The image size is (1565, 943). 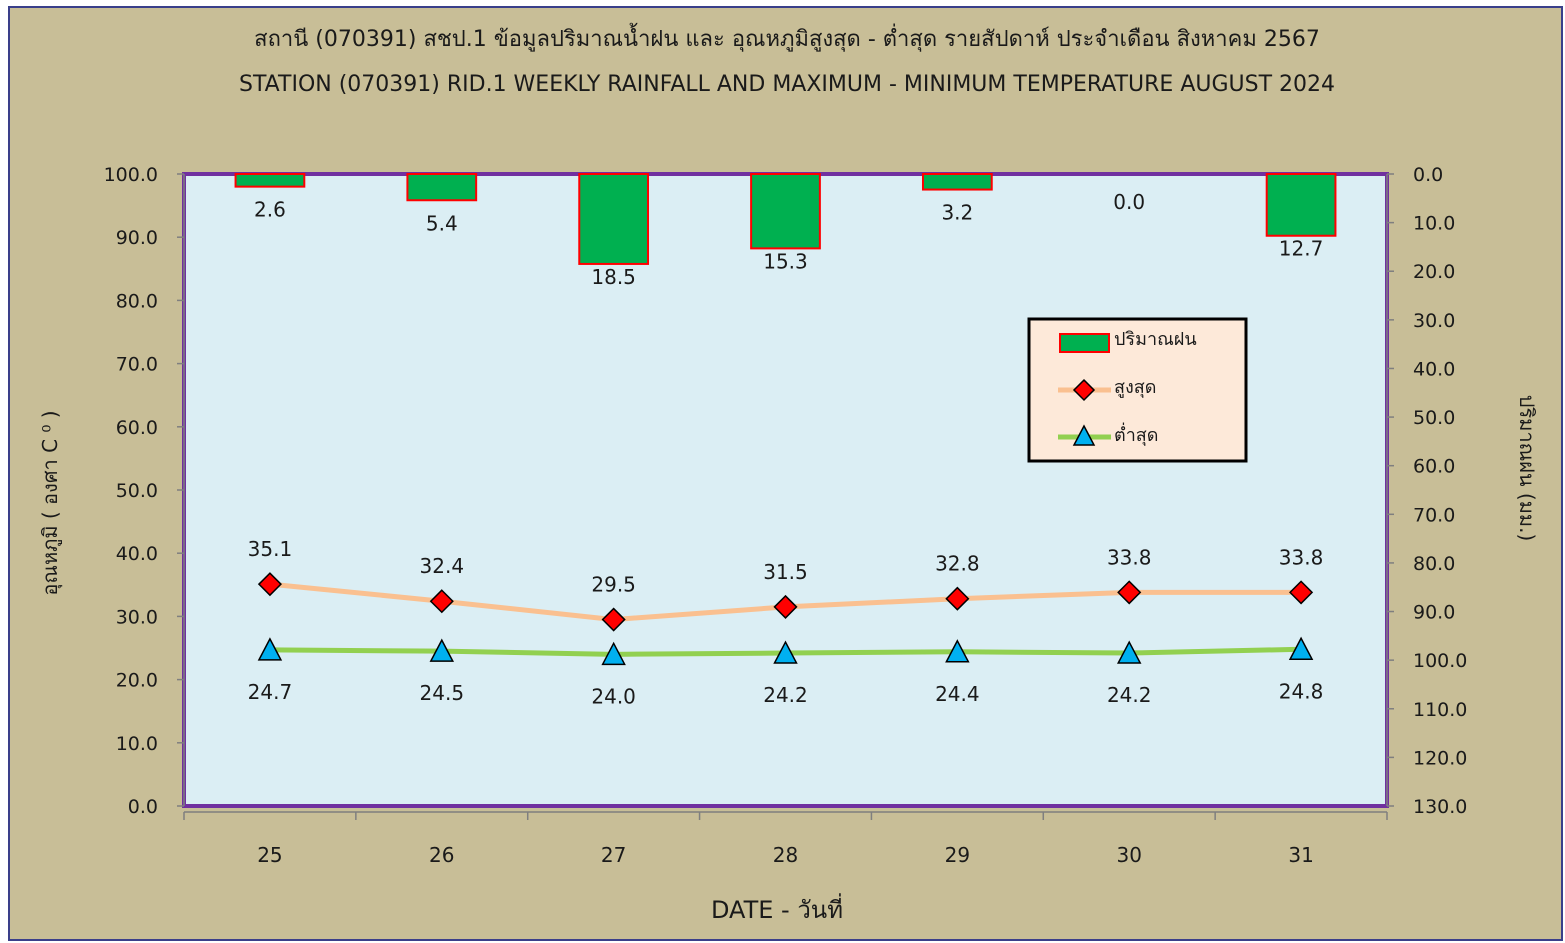 I want to click on rain-label-30: 0.0, so click(x=1129, y=202).